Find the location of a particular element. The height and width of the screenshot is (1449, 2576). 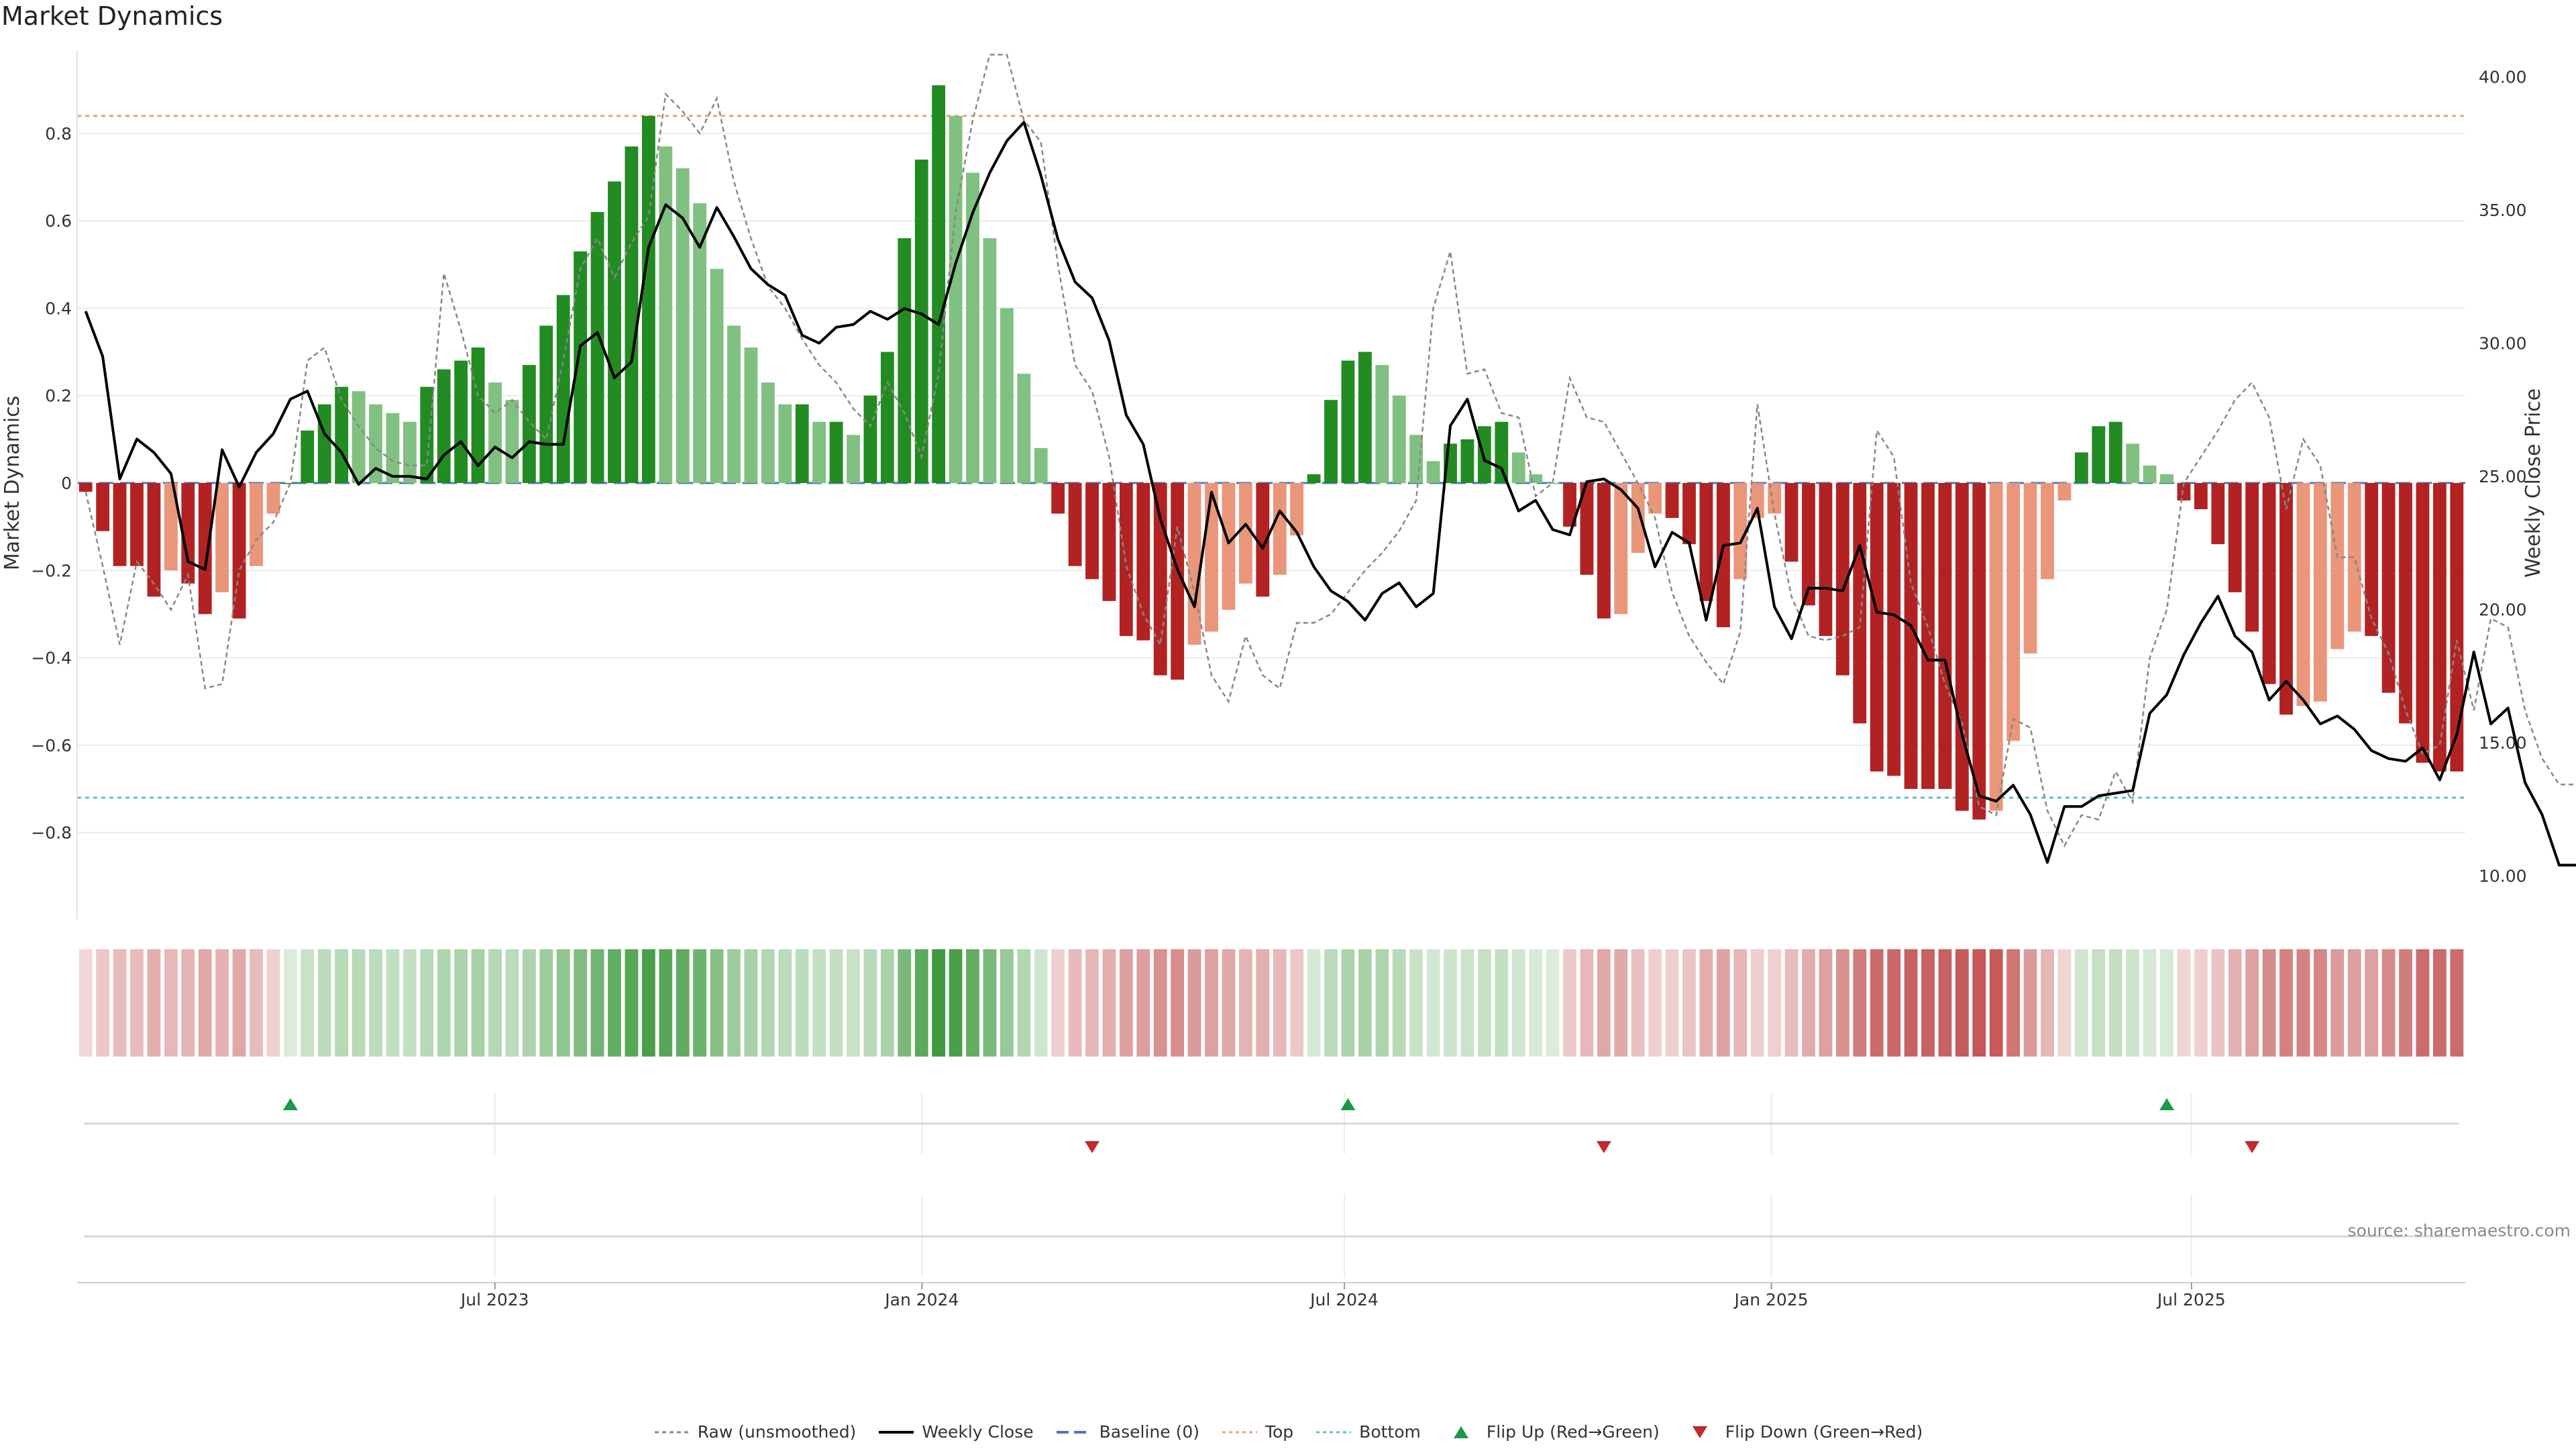

legend-symbol-close is located at coordinates (896, 1432).